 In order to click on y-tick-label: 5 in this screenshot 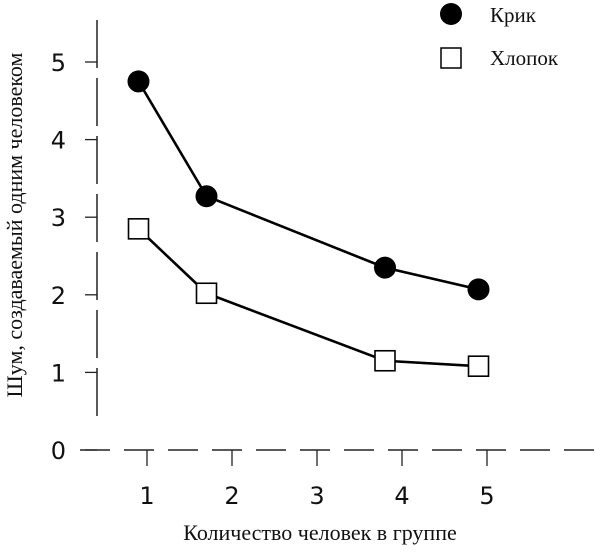, I will do `click(58, 63)`.